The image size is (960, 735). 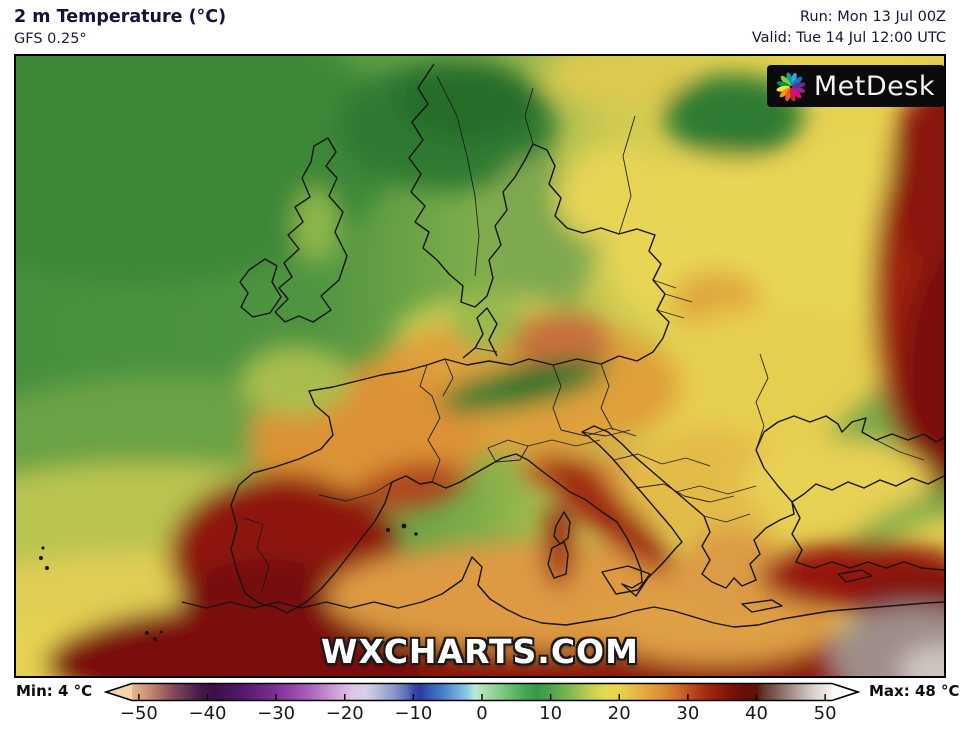 I want to click on colorbar-min-label: Min: 4 °C, so click(x=54, y=691).